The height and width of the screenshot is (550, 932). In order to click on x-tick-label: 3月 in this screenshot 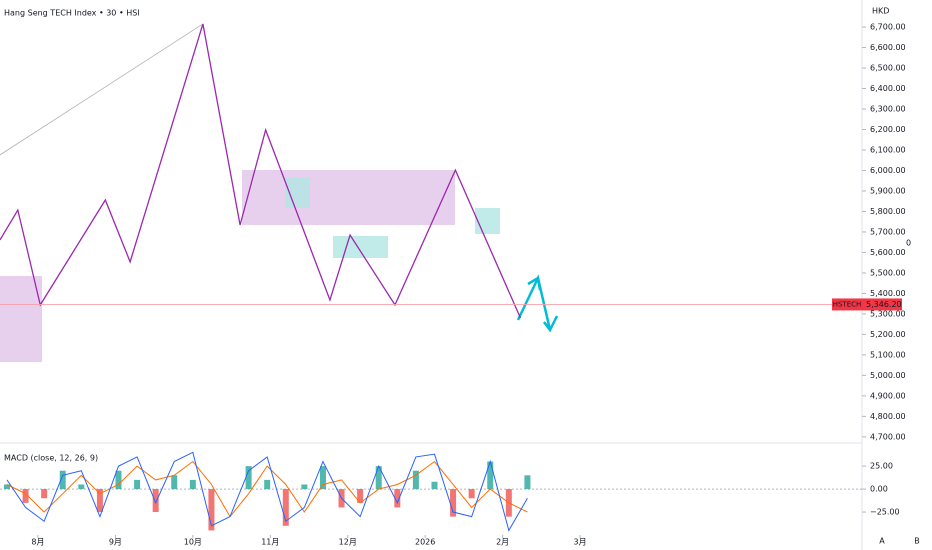, I will do `click(580, 542)`.